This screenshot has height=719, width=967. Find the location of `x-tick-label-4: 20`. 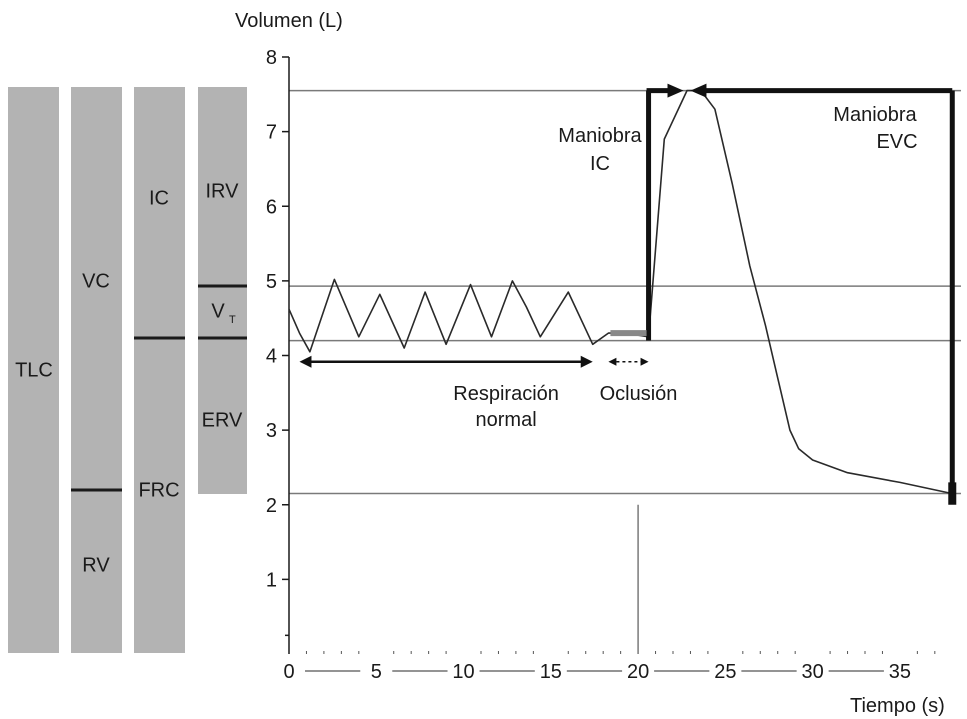

x-tick-label-4: 20 is located at coordinates (638, 672).